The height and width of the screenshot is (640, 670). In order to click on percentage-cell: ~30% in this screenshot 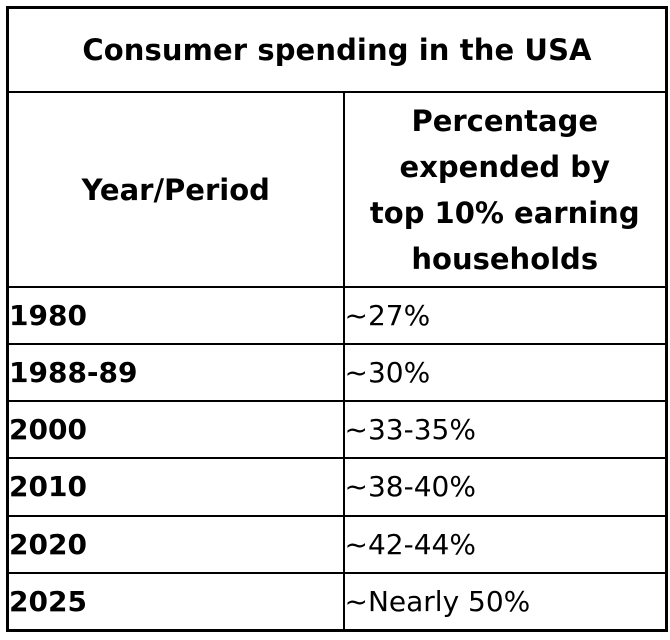, I will do `click(505, 373)`.